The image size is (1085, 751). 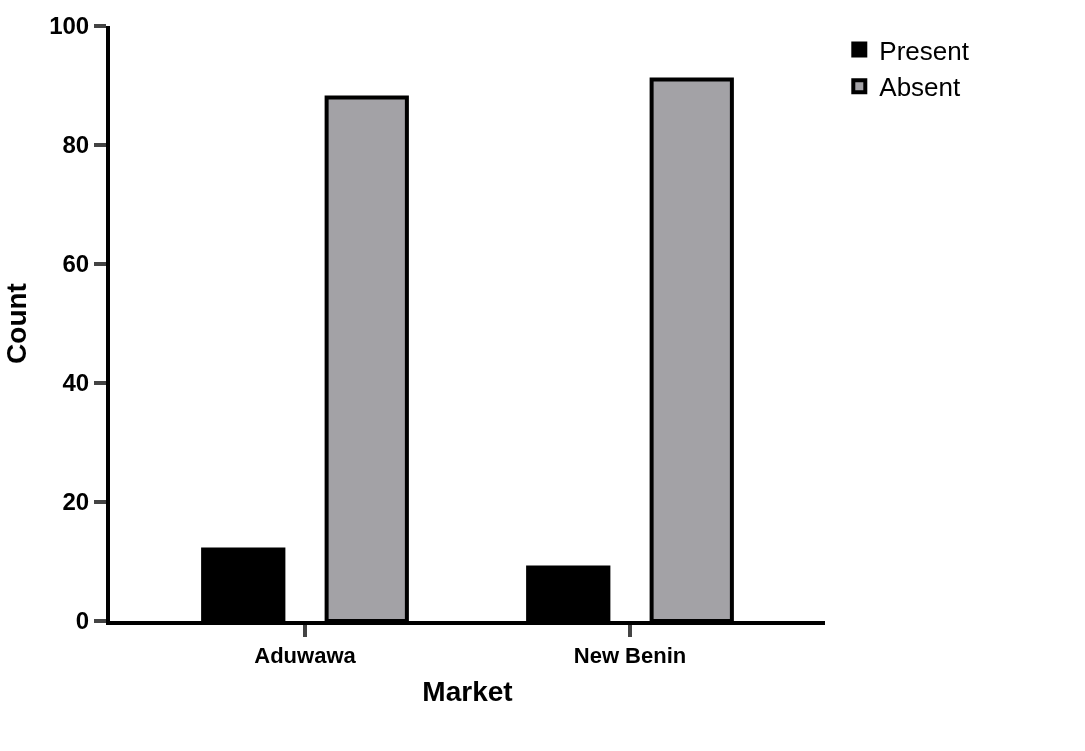 What do you see at coordinates (305, 656) in the screenshot?
I see `x-tick-label: Aduwawa` at bounding box center [305, 656].